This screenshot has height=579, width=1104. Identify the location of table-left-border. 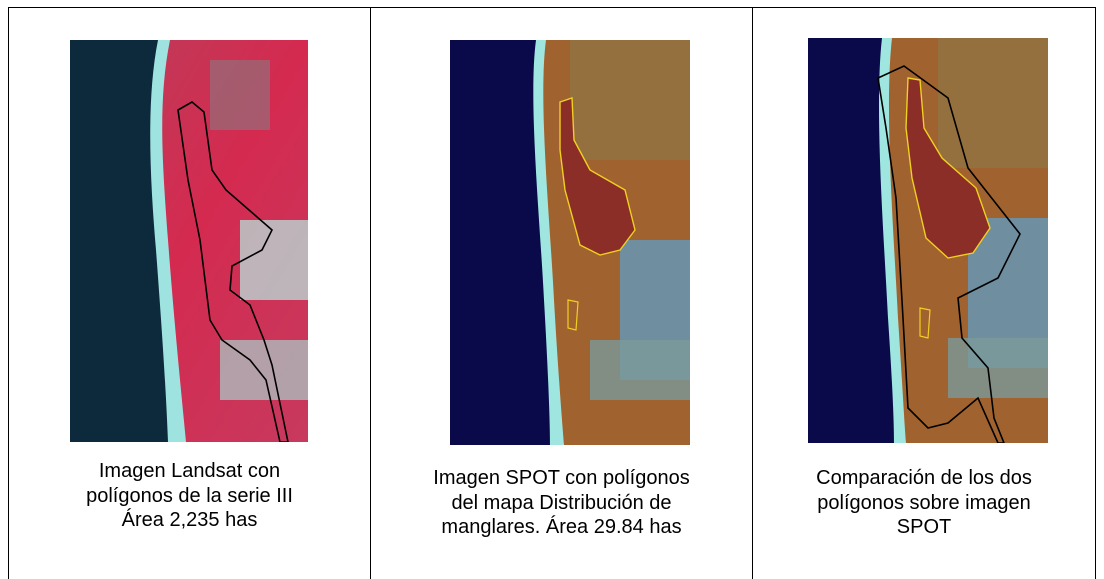
(8, 293).